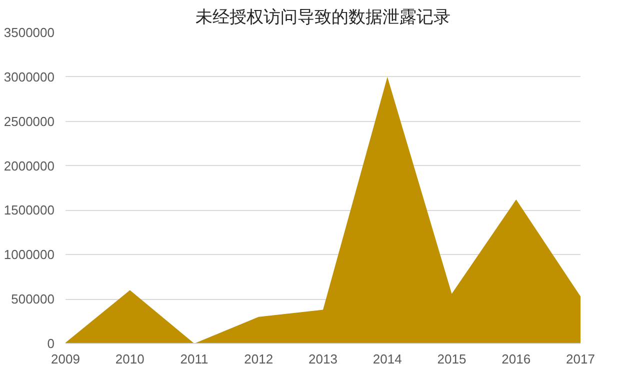 Image resolution: width=620 pixels, height=376 pixels. What do you see at coordinates (33, 299) in the screenshot?
I see `y-tick-label: 500000` at bounding box center [33, 299].